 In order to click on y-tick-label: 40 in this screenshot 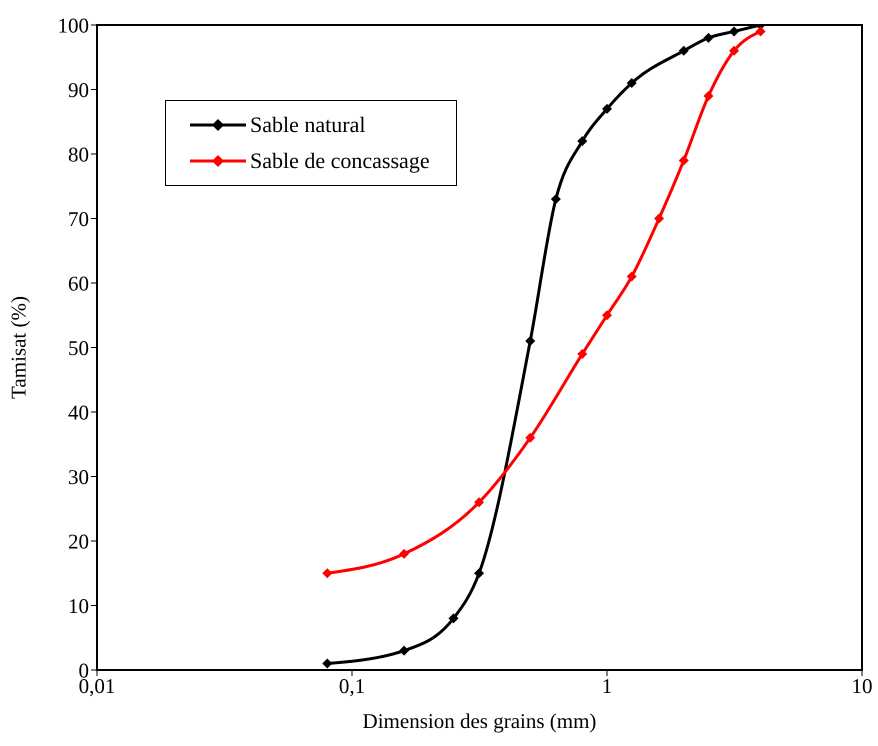, I will do `click(78, 412)`.